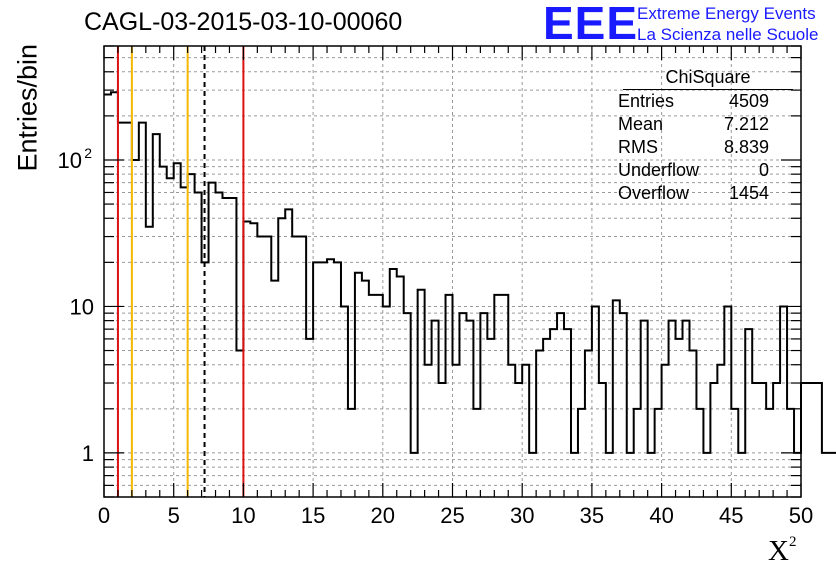 The image size is (836, 572). I want to click on x-tick-label: 5, so click(174, 515).